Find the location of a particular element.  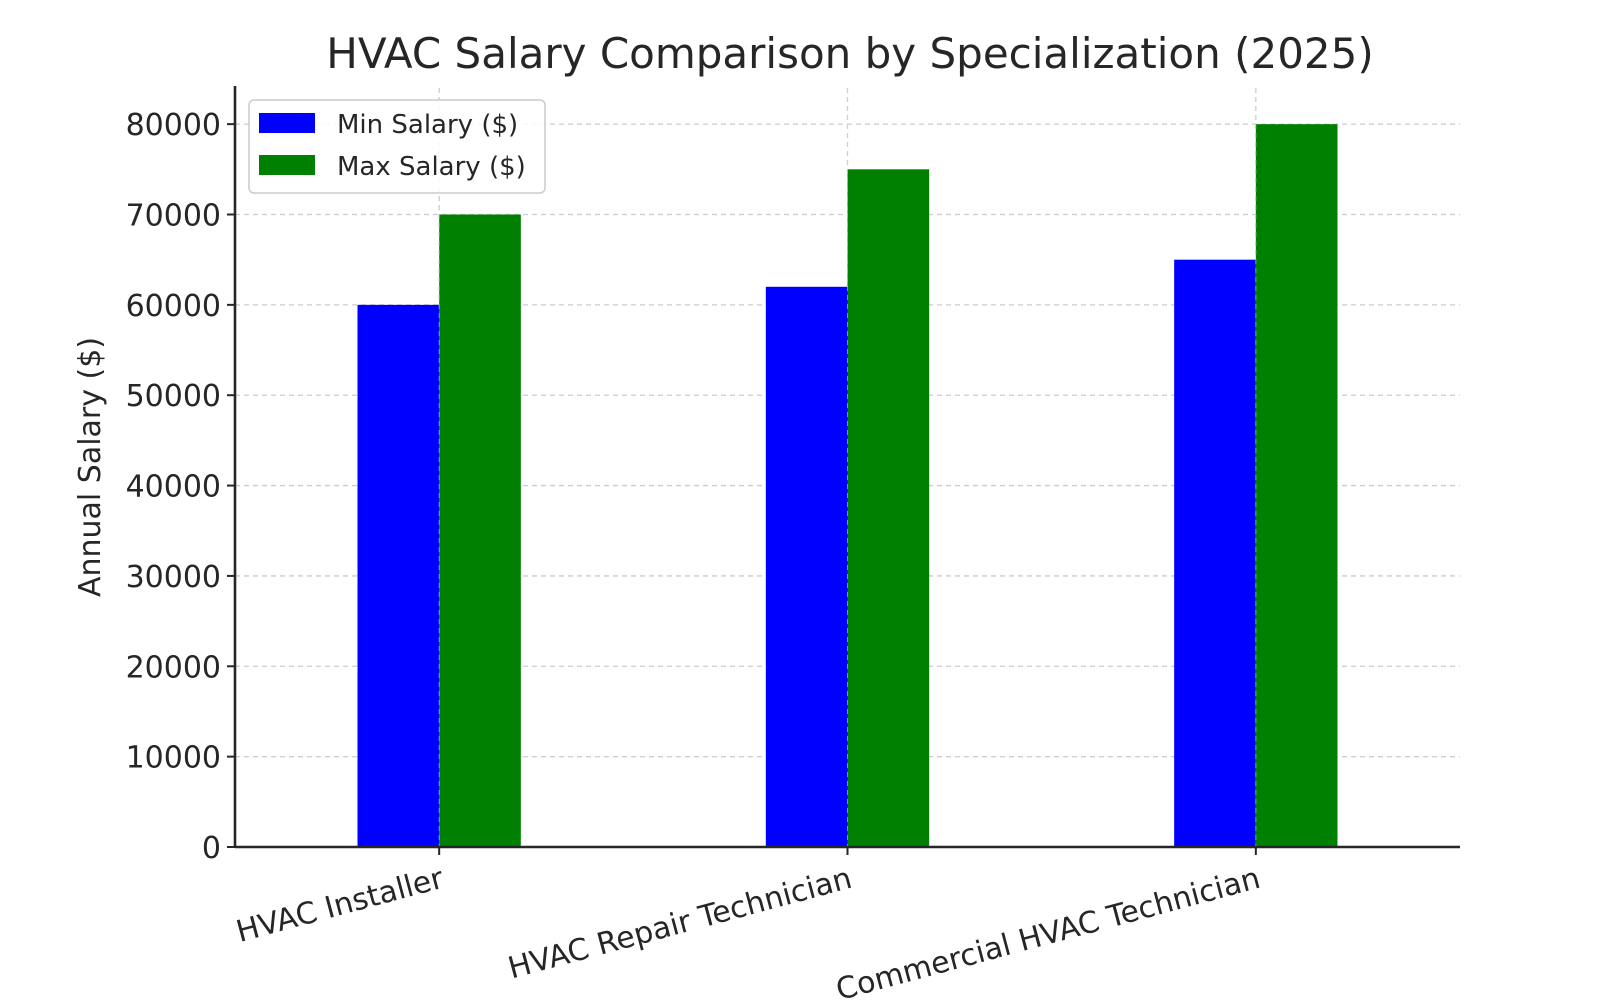

x-category-label-commercial-hvac-technician: Commercial HVAC Technician is located at coordinates (1048, 930).